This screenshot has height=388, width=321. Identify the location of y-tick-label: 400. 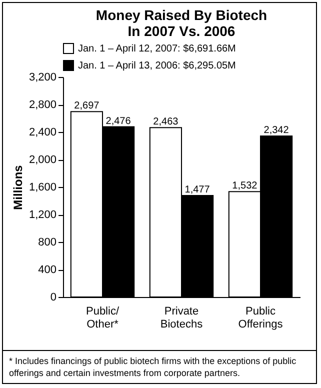
(47, 270).